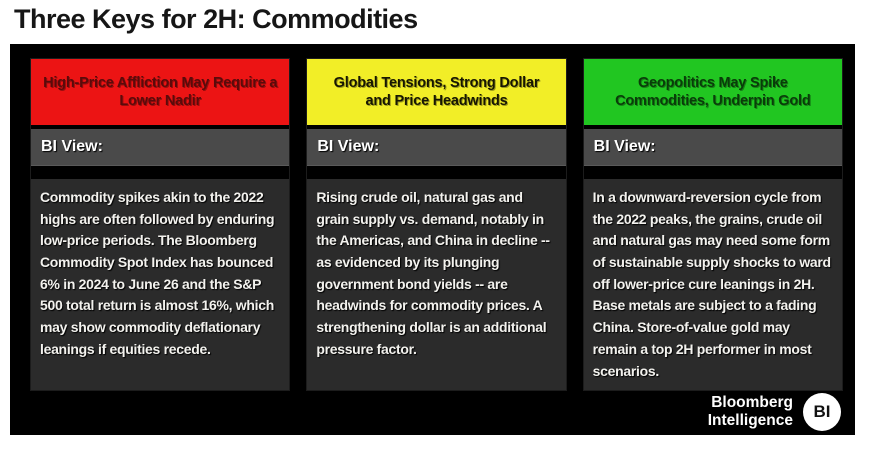  Describe the element at coordinates (752, 402) in the screenshot. I see `brand-line1: Bloomberg` at that location.